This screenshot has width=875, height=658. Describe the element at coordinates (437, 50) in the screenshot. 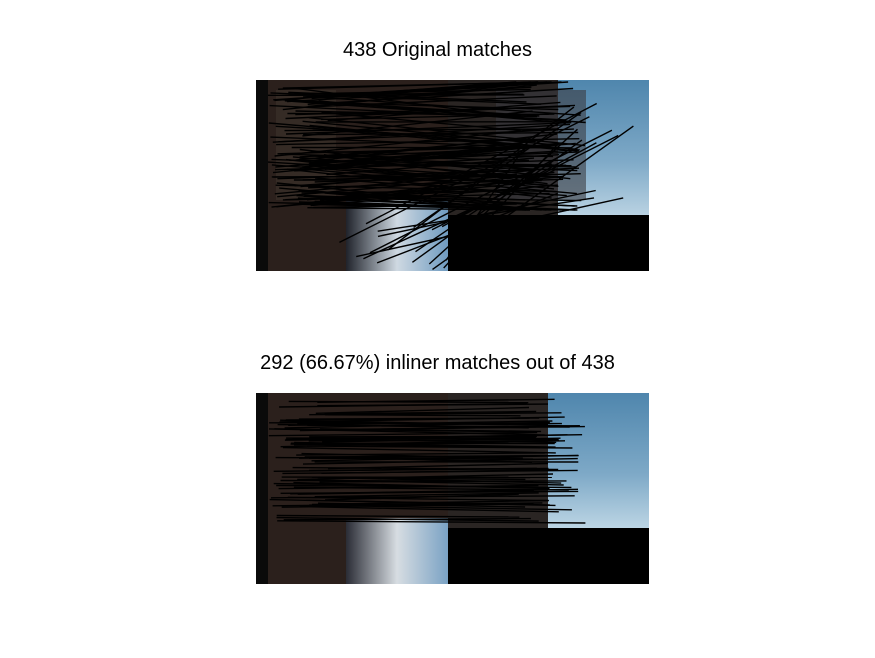

I see `original-matches-title: 438 Original matches` at that location.